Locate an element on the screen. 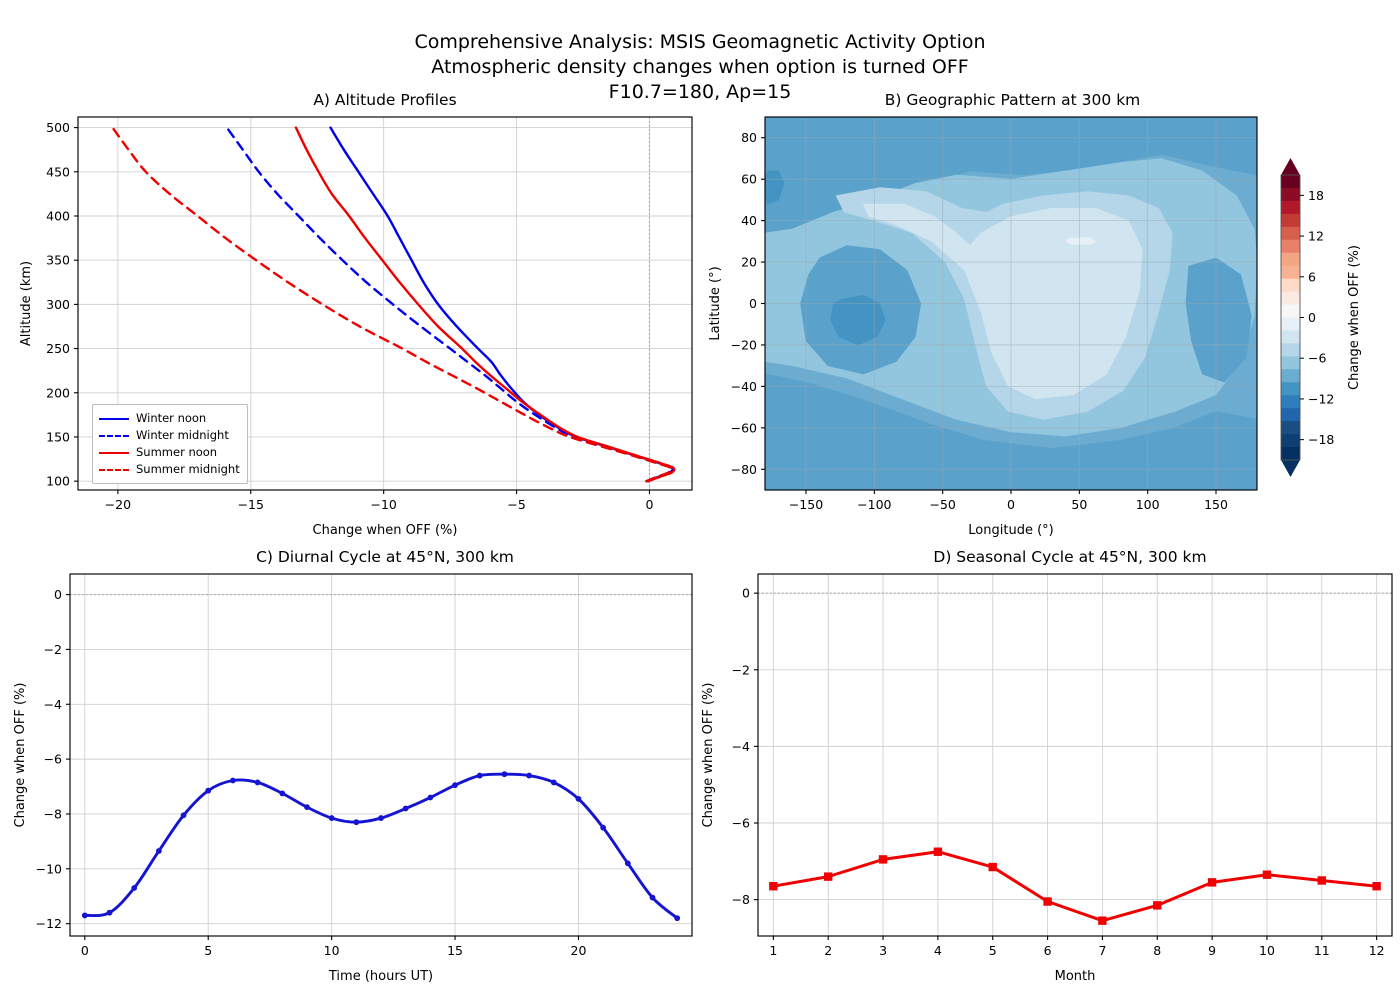  panel-b-title: B) Geographic Pattern at 300 km is located at coordinates (1012, 100).